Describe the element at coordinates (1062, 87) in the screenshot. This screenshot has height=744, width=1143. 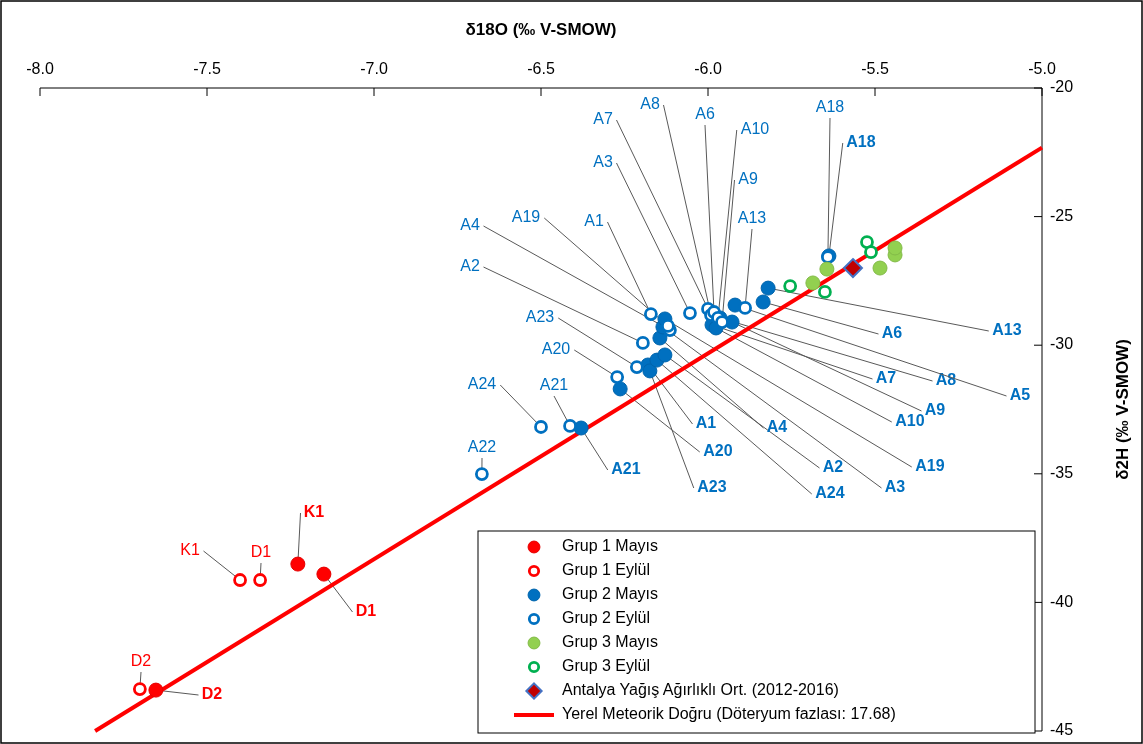
I see `y-tick-label: -20` at that location.